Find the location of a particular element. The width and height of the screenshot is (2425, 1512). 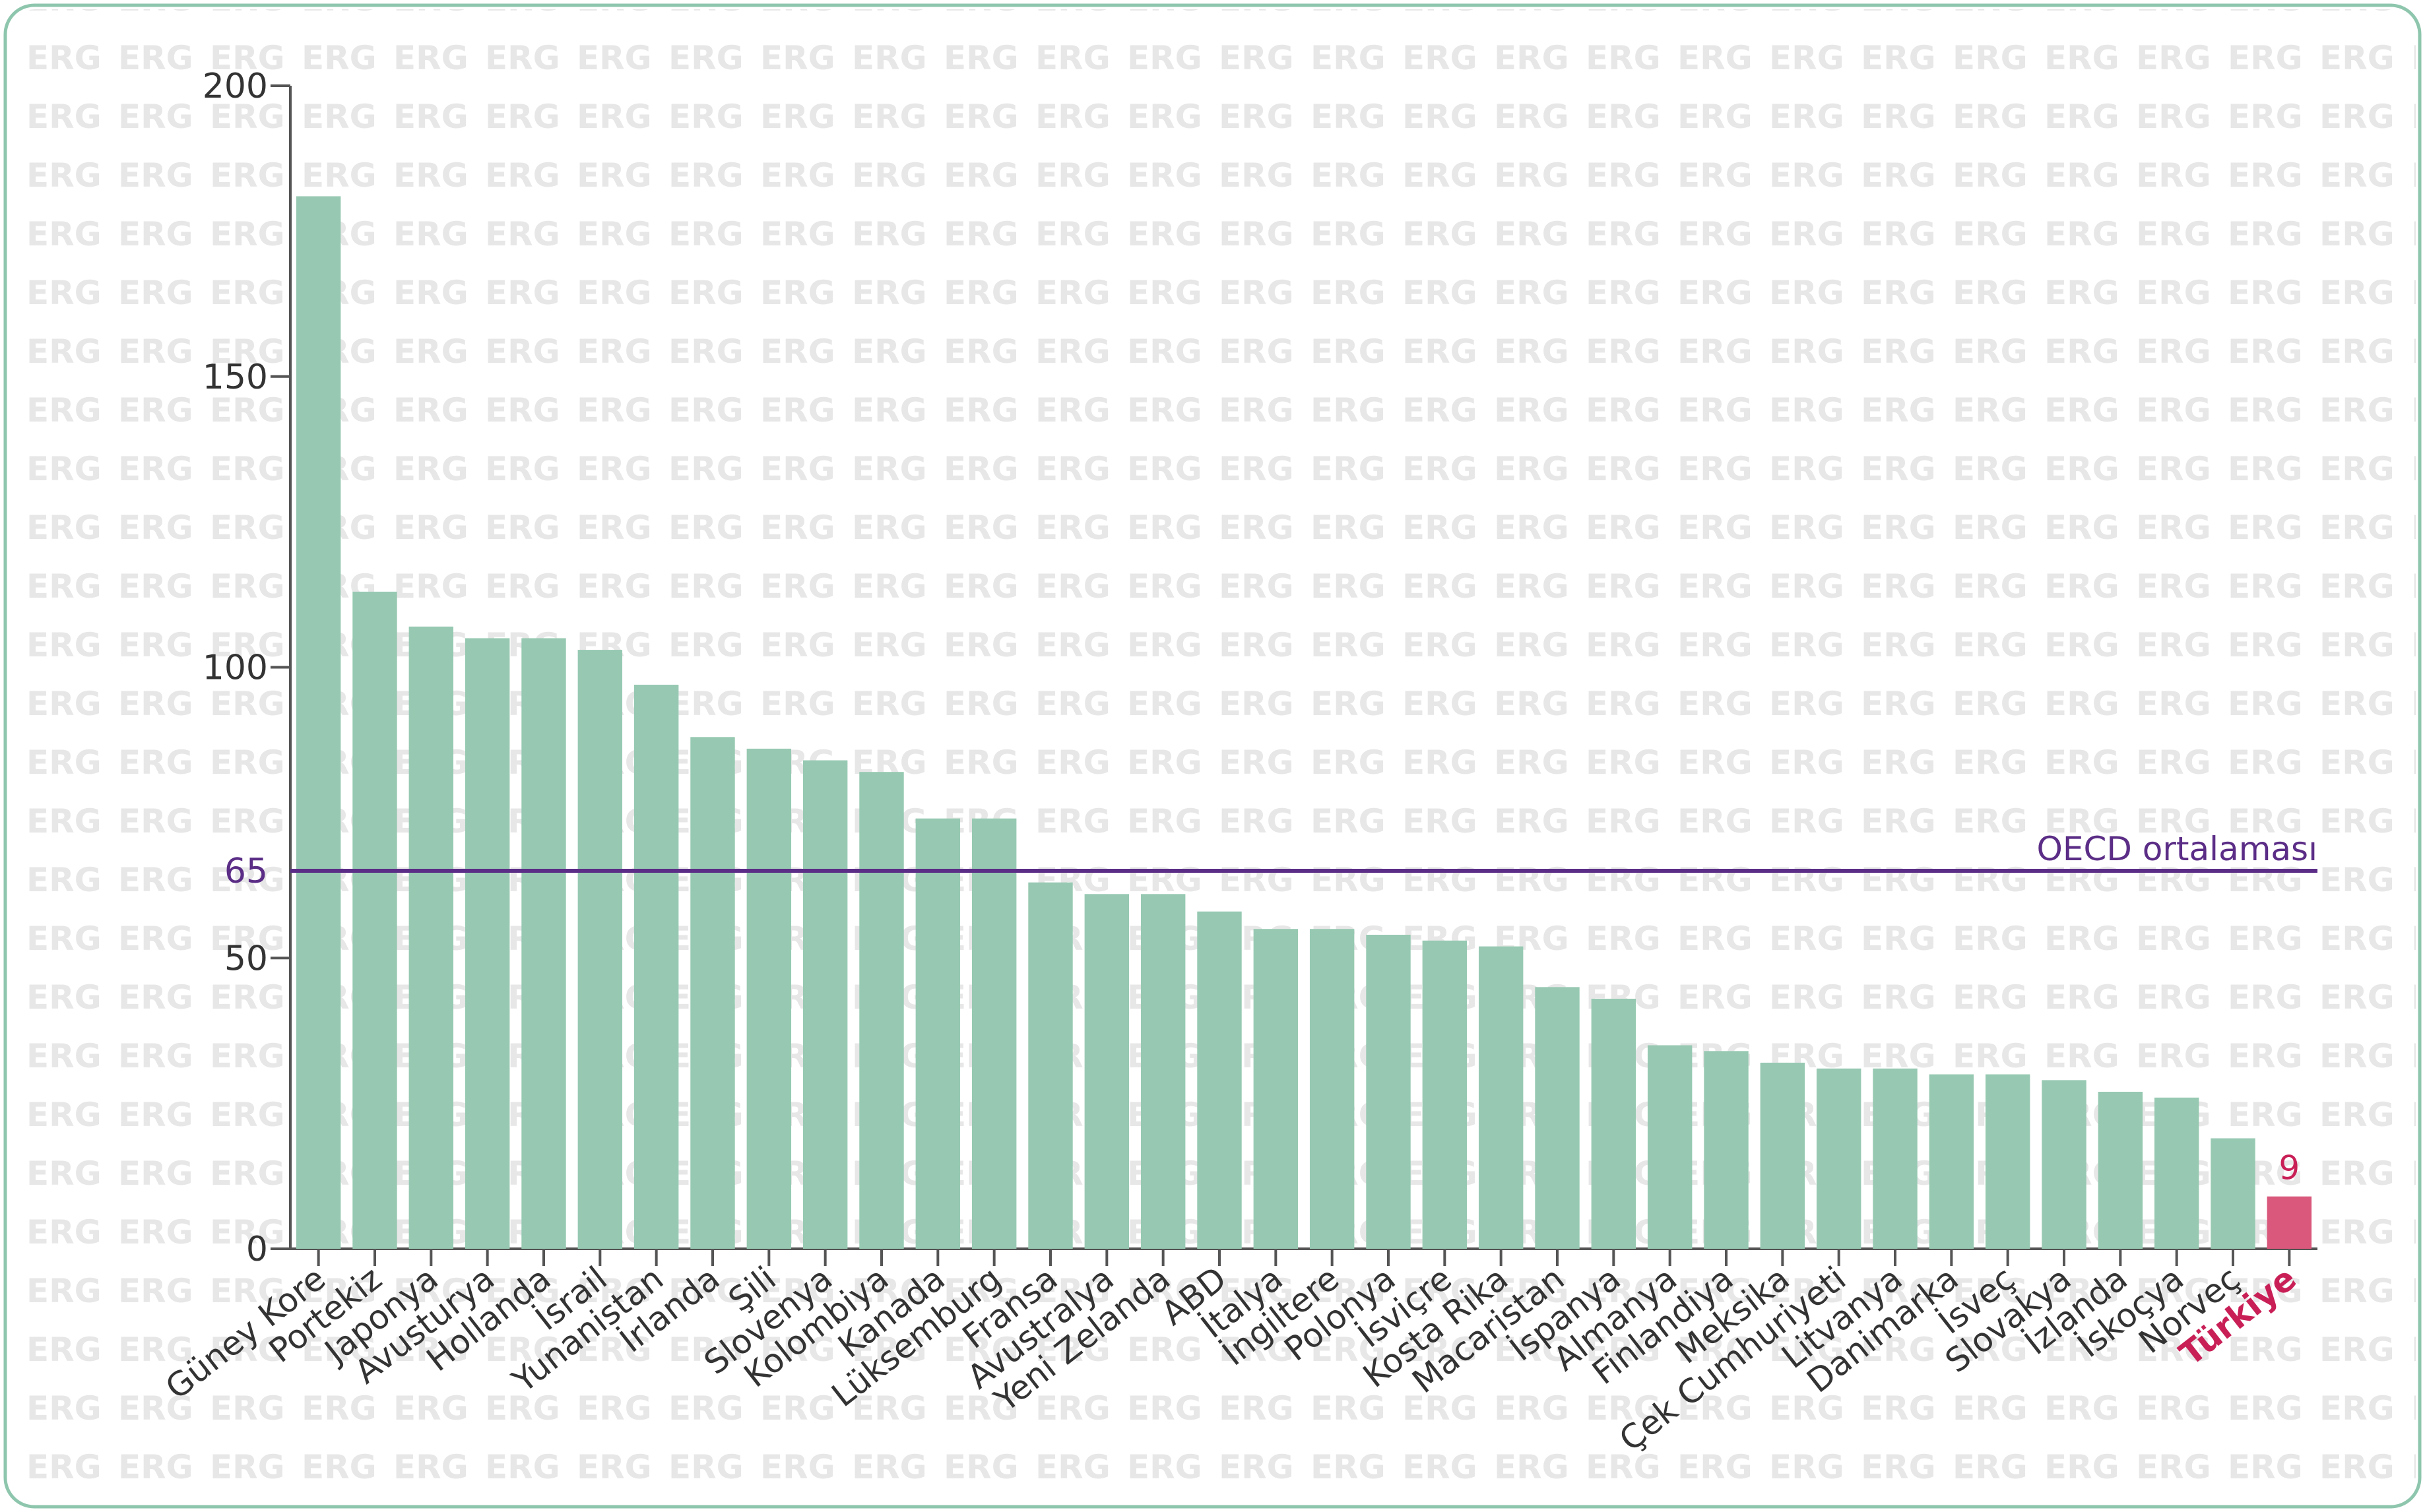

average-line-label: OECD ortalaması is located at coordinates (2177, 849).